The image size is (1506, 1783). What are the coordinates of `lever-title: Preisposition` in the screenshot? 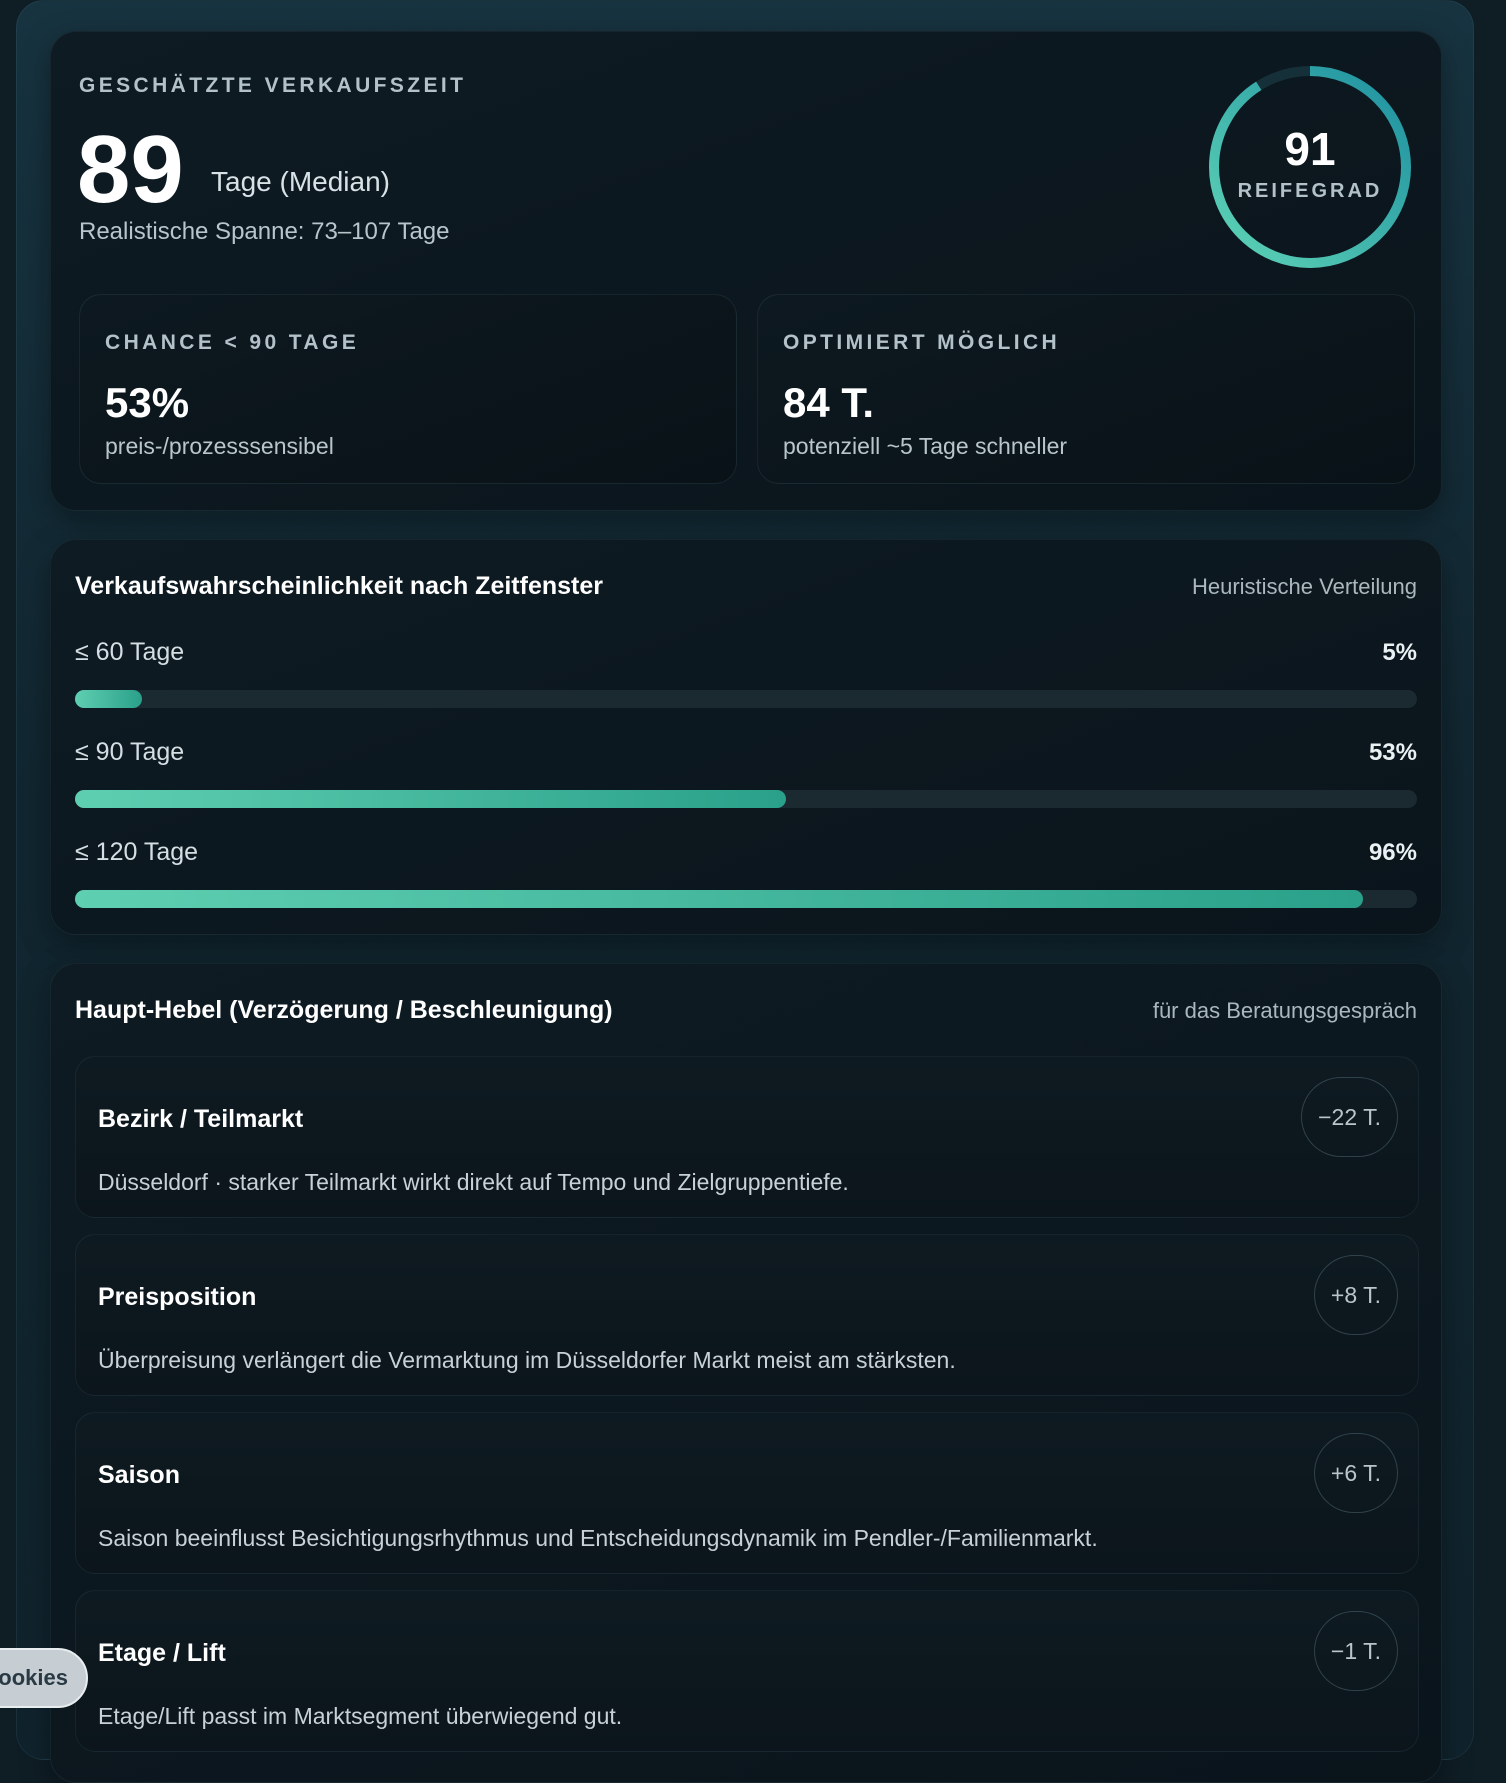 It's located at (177, 1297).